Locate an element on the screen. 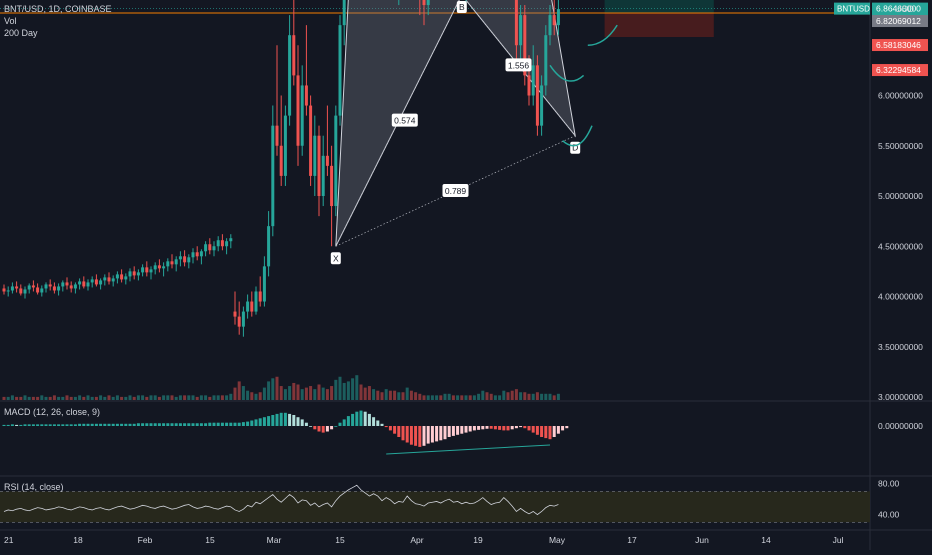 The height and width of the screenshot is (555, 932). symbol-title: BNT/USD, 1D, COINBASE is located at coordinates (58, 9).